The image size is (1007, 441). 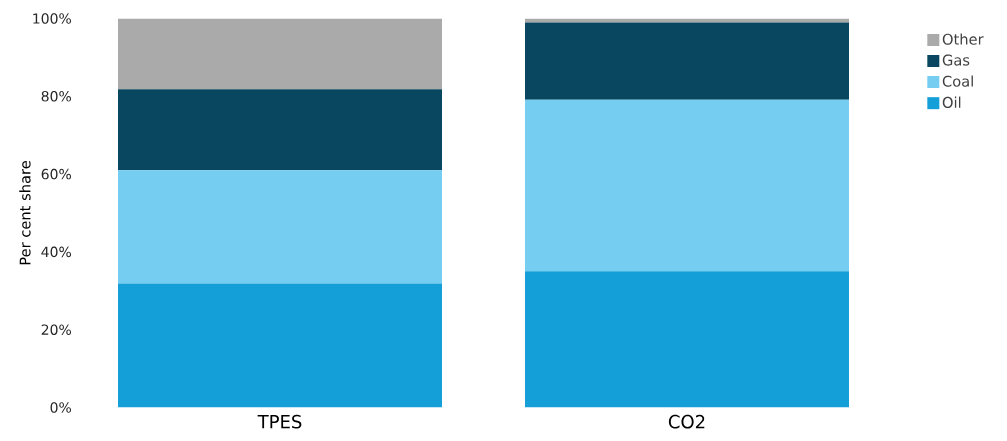 What do you see at coordinates (951, 102) in the screenshot?
I see `legend-label: Oil` at bounding box center [951, 102].